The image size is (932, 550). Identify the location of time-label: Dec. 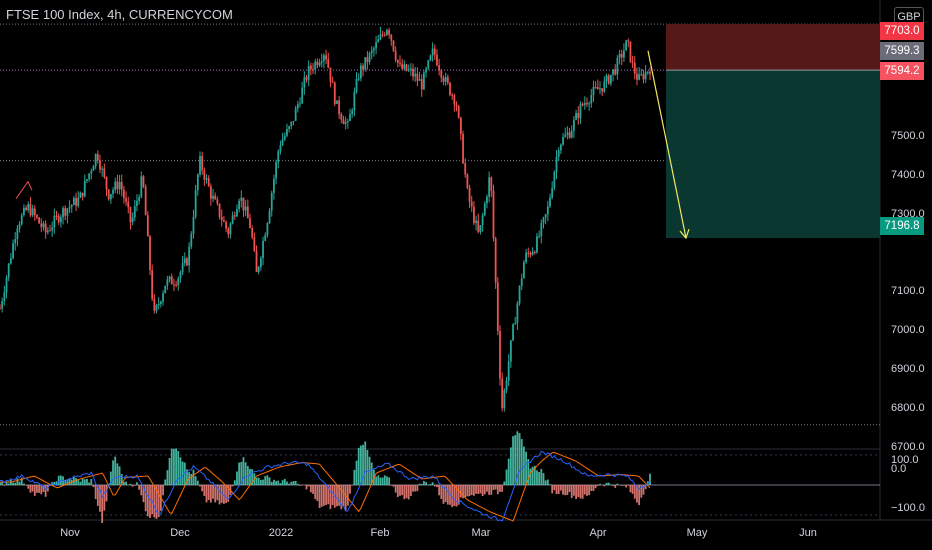
(180, 533).